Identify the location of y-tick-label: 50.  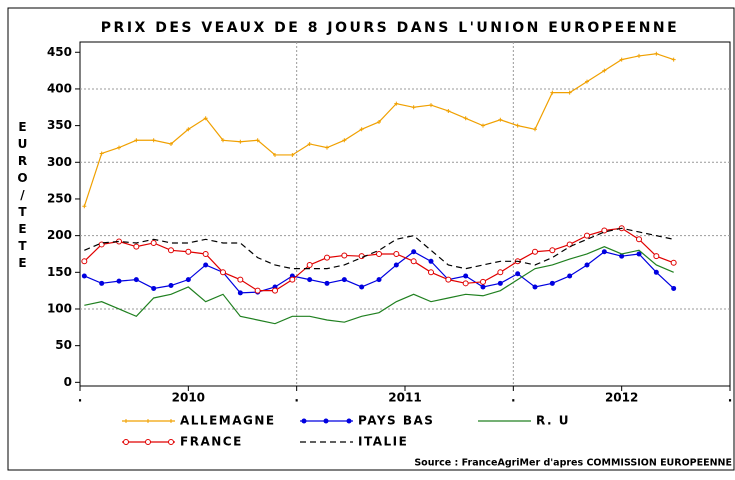
(63, 345).